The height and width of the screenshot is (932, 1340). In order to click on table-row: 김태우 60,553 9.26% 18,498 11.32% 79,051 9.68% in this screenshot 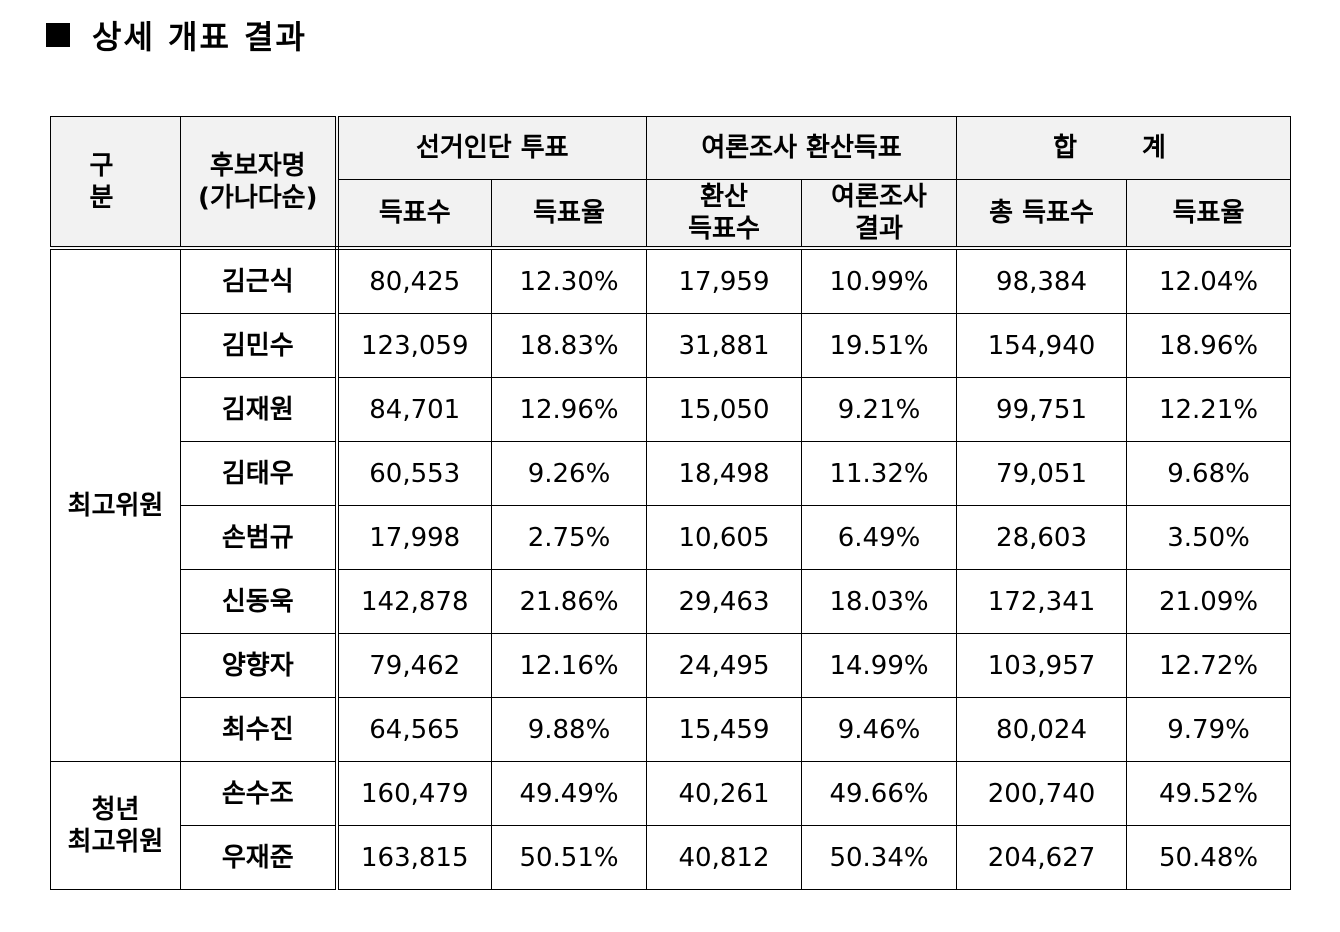, I will do `click(671, 473)`.